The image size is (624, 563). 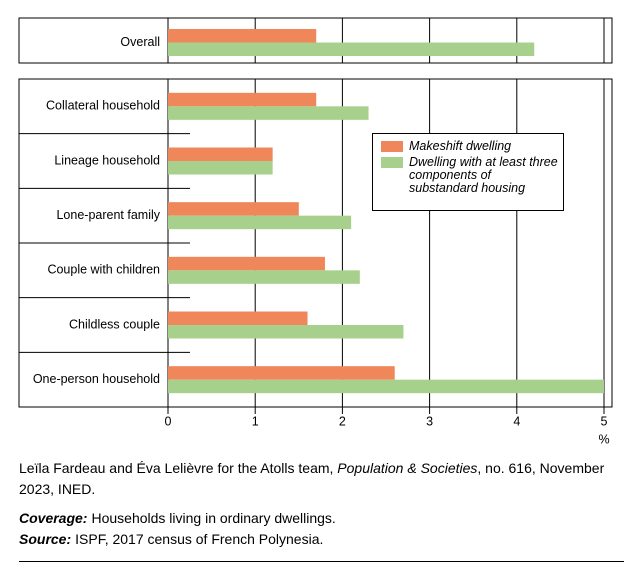 I want to click on x-tick-label: 5, so click(x=604, y=421).